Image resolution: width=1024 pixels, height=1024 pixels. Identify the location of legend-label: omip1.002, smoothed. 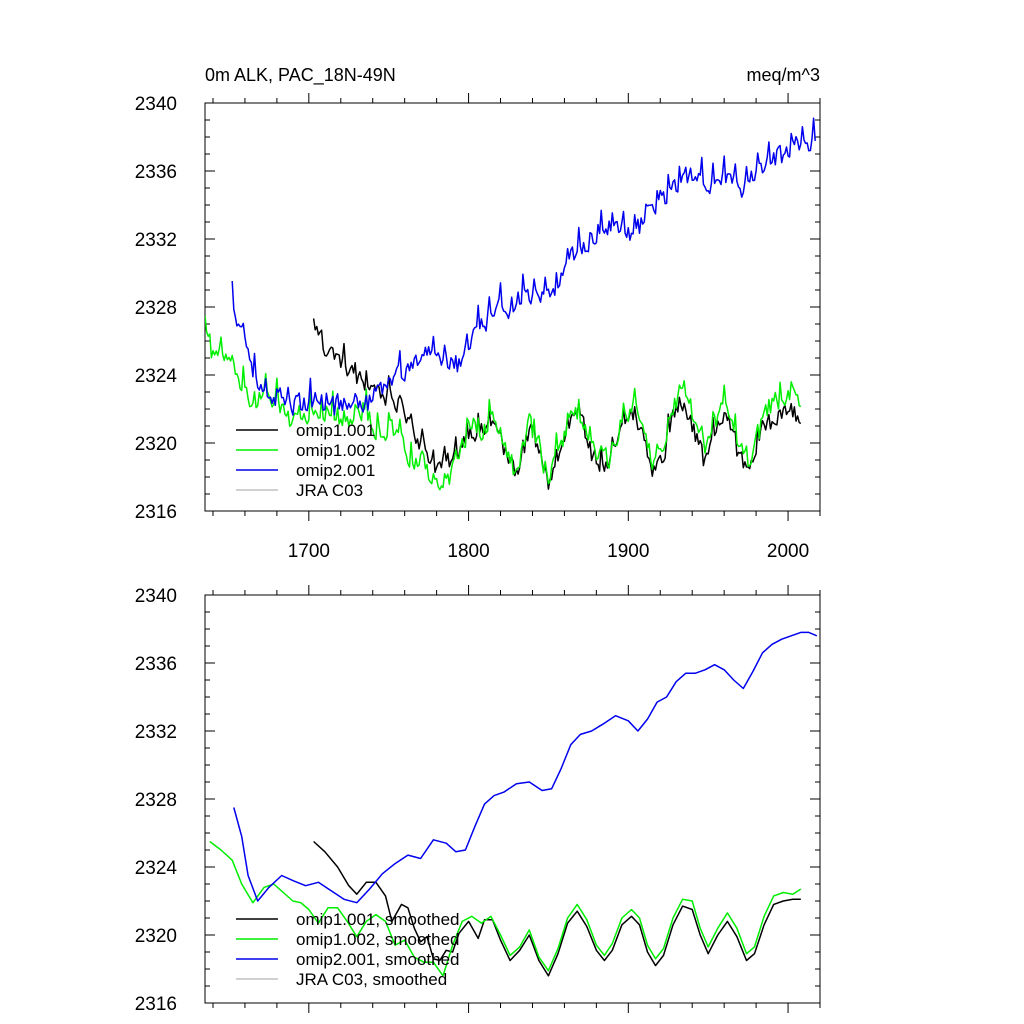
(378, 939).